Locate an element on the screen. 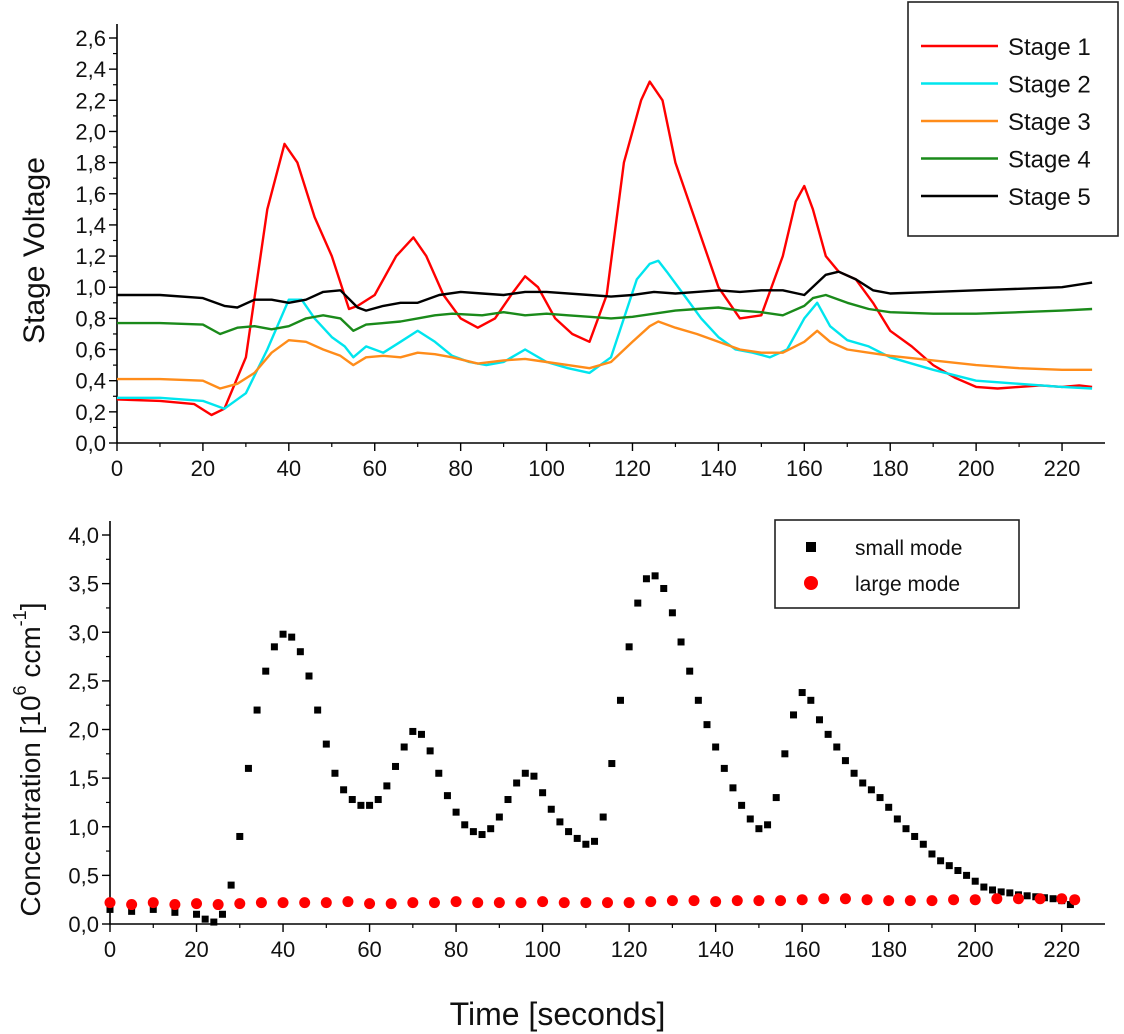 The image size is (1124, 1034). y-tick-label: 2,0 is located at coordinates (90, 131).